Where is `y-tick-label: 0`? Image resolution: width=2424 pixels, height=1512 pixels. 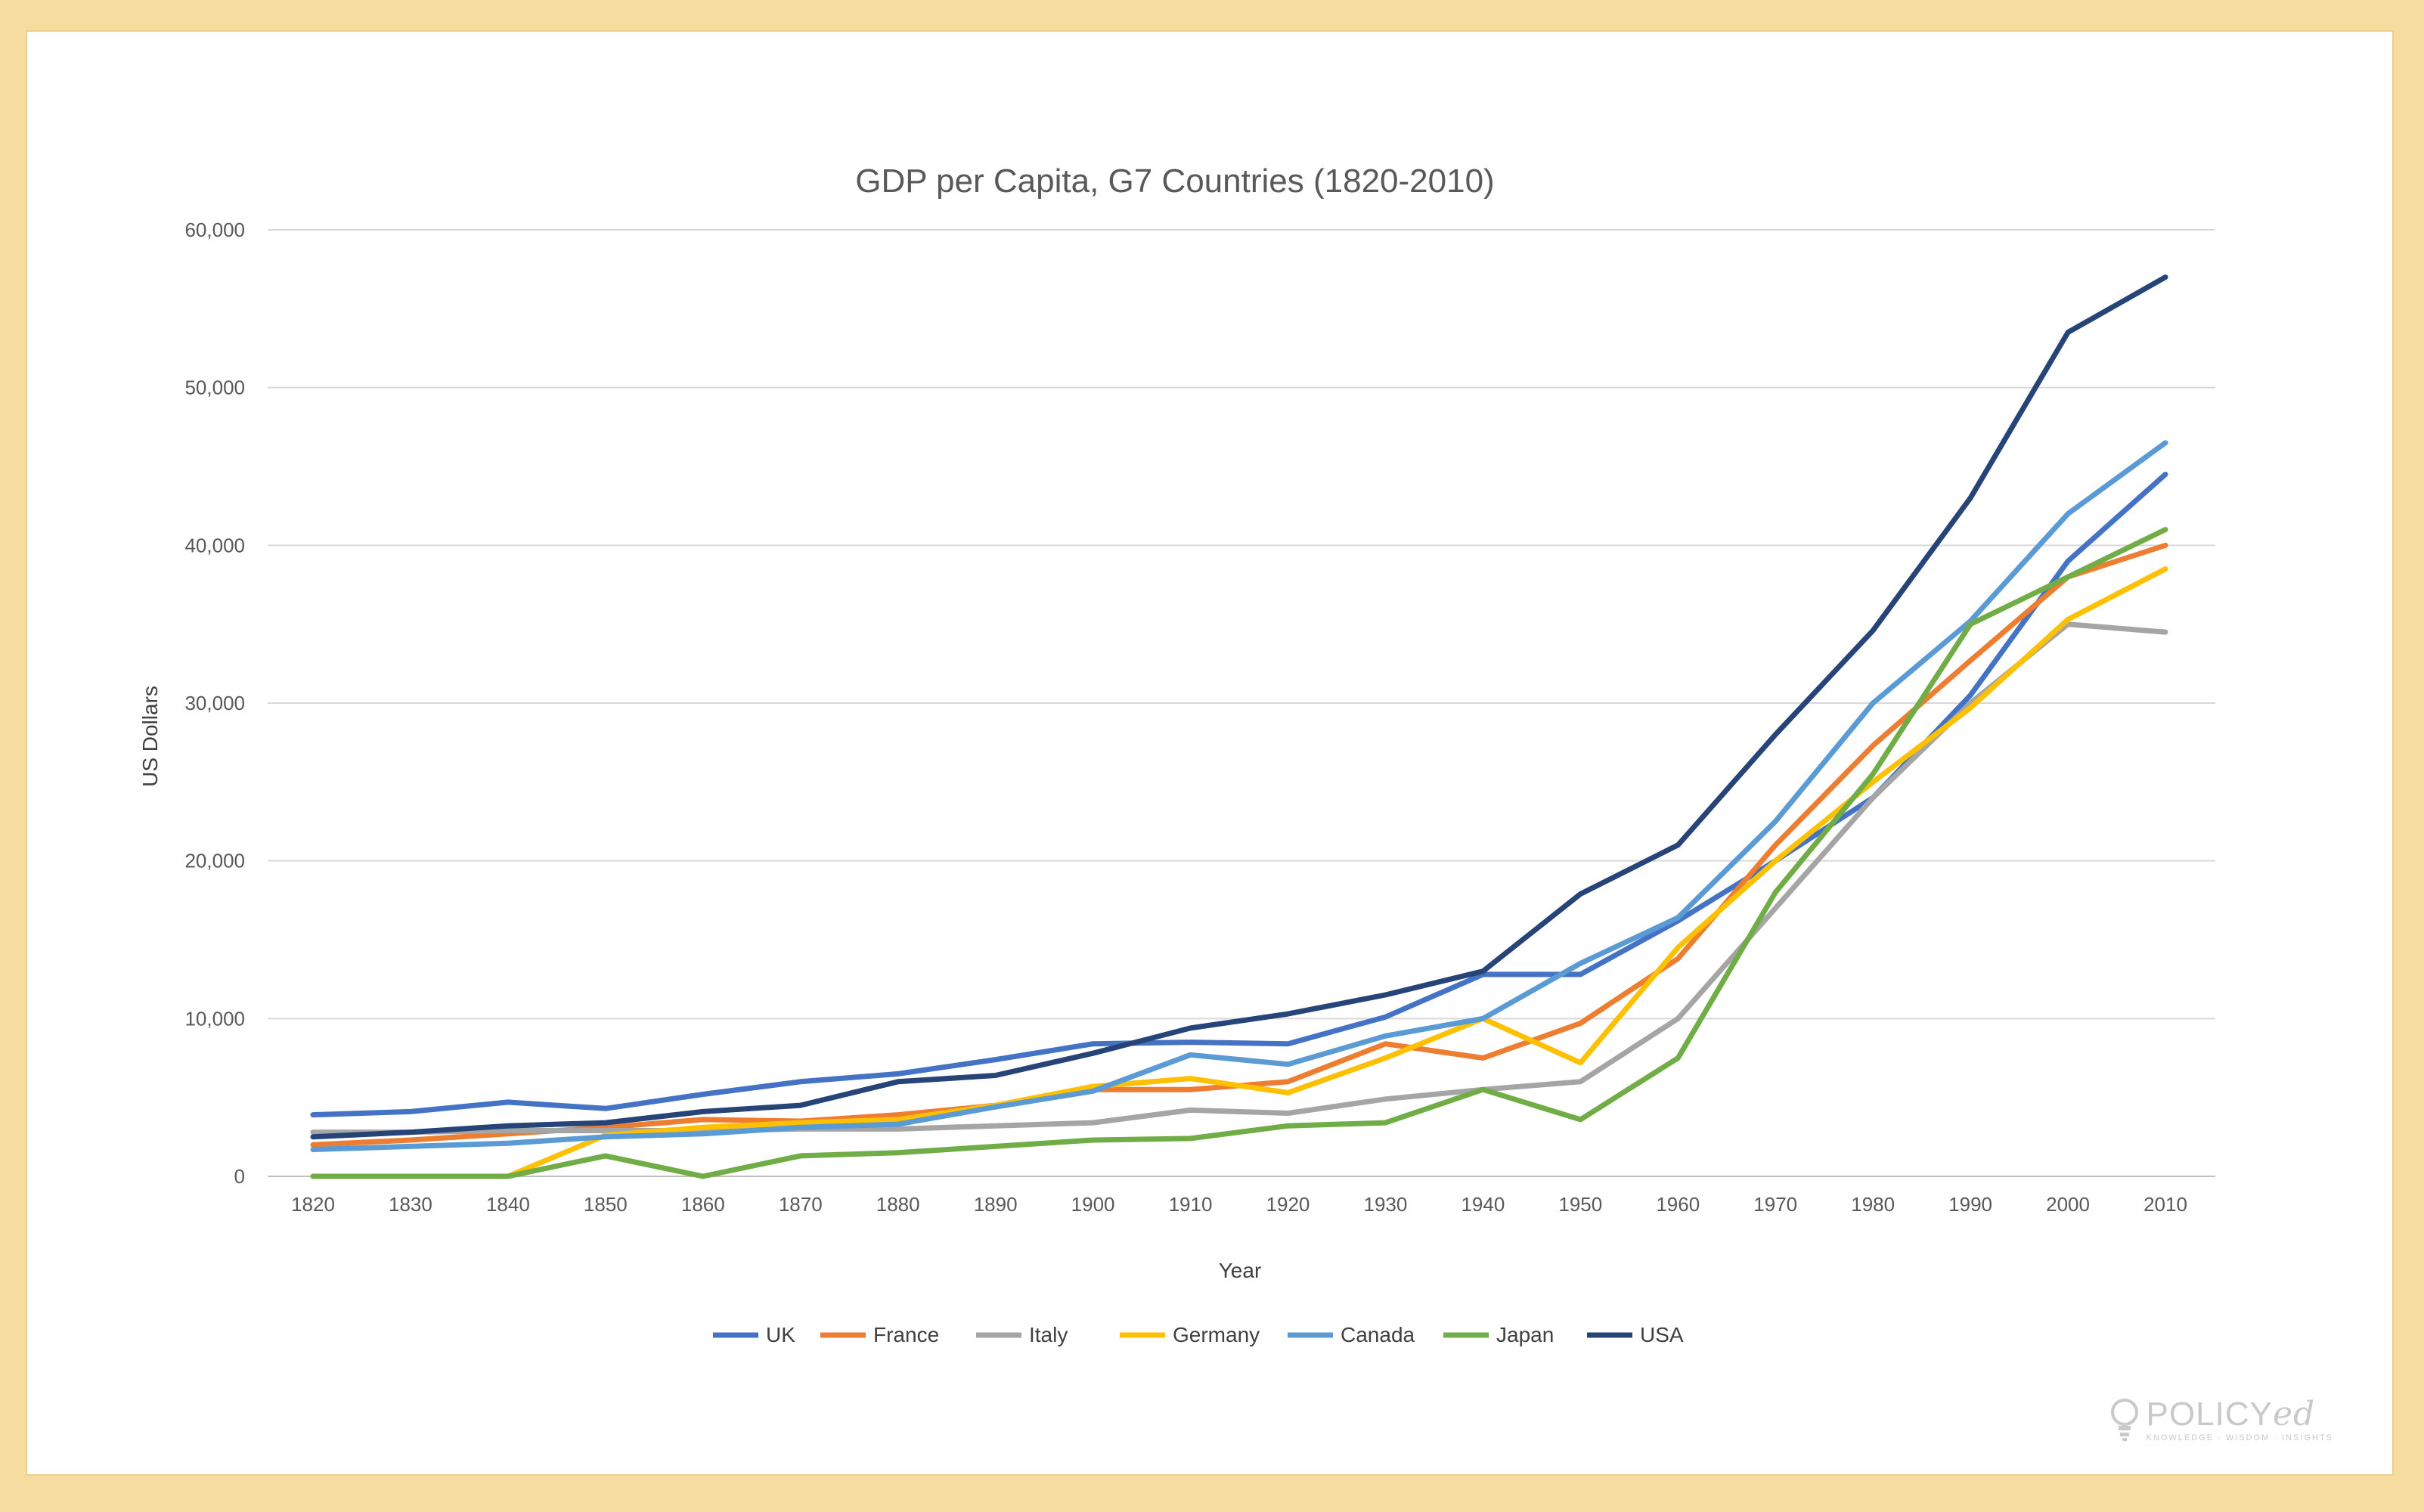 y-tick-label: 0 is located at coordinates (239, 1176).